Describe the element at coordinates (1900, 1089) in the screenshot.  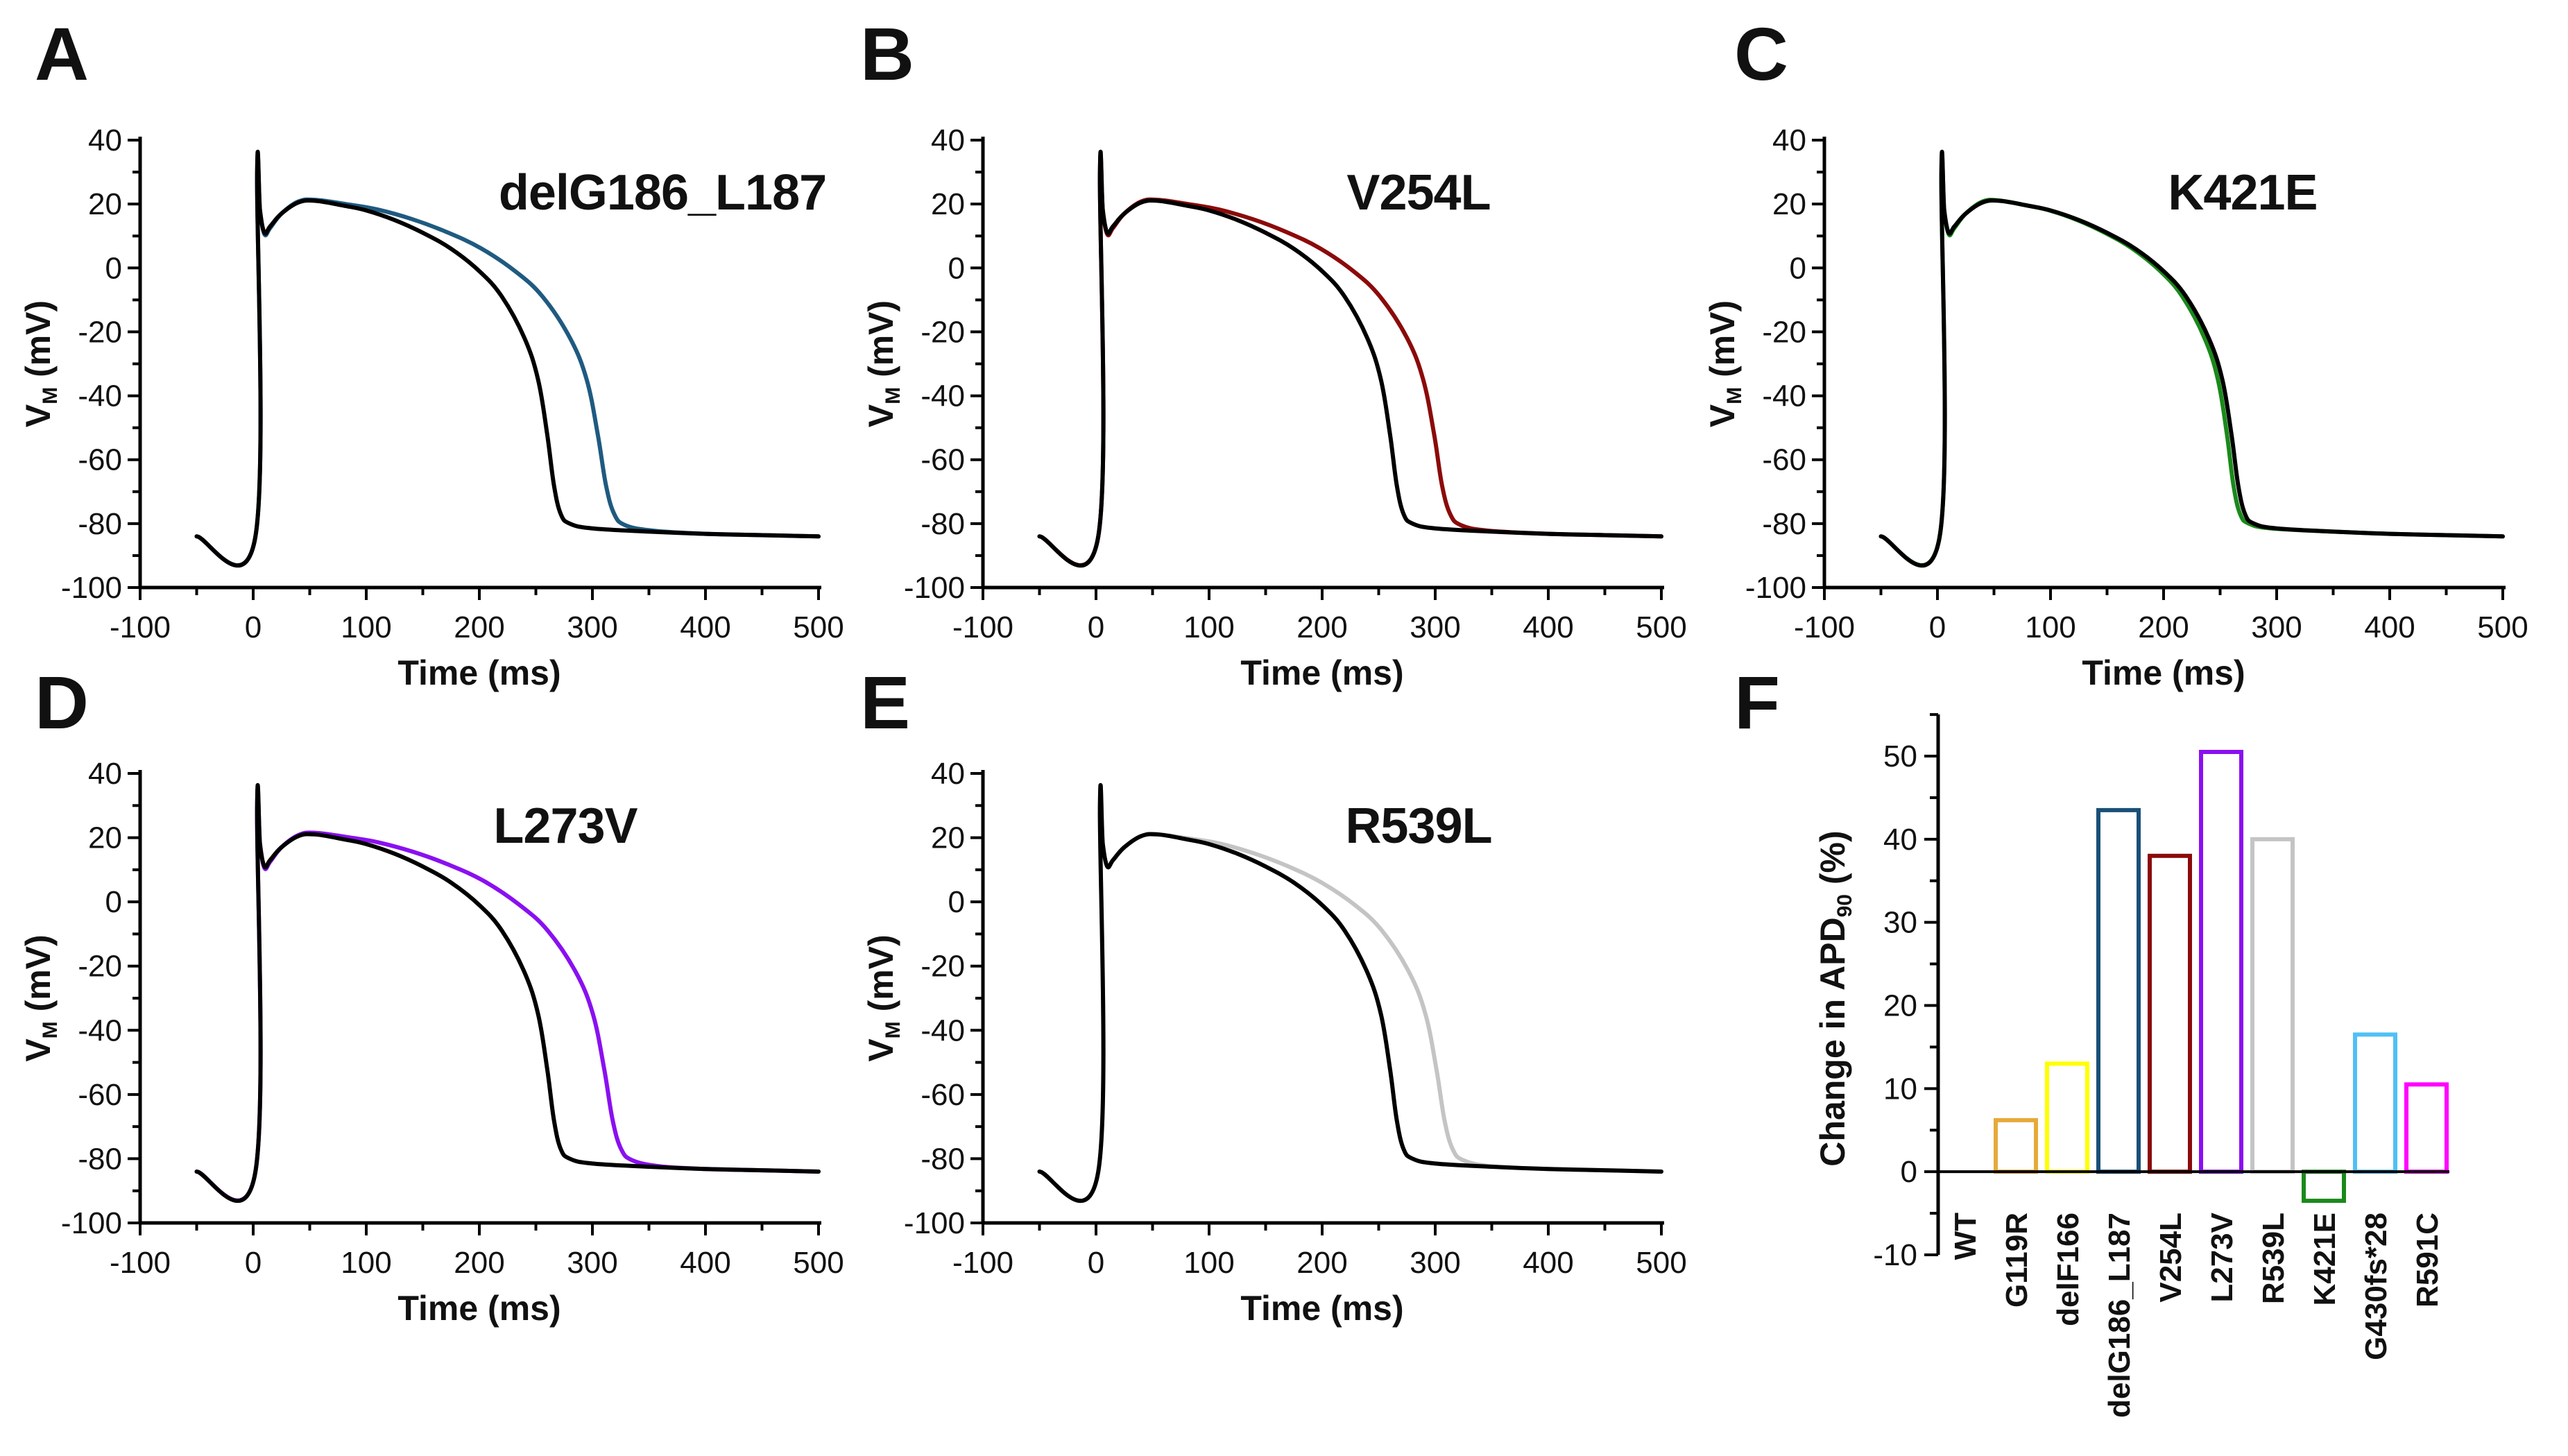
I see `y-tick-label: 10` at that location.